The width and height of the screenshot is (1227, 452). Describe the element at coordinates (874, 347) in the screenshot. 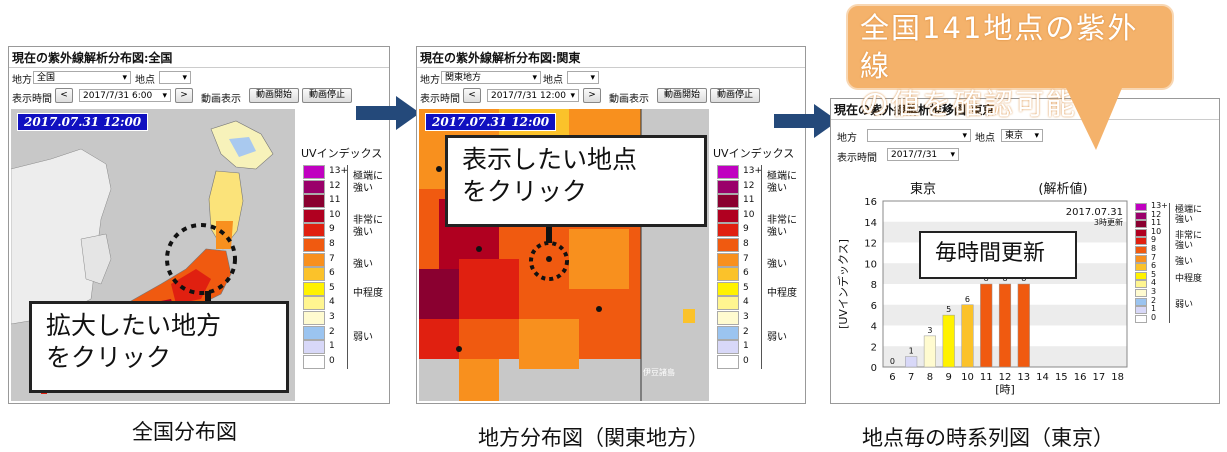

I see `y-tick-label: 2` at that location.